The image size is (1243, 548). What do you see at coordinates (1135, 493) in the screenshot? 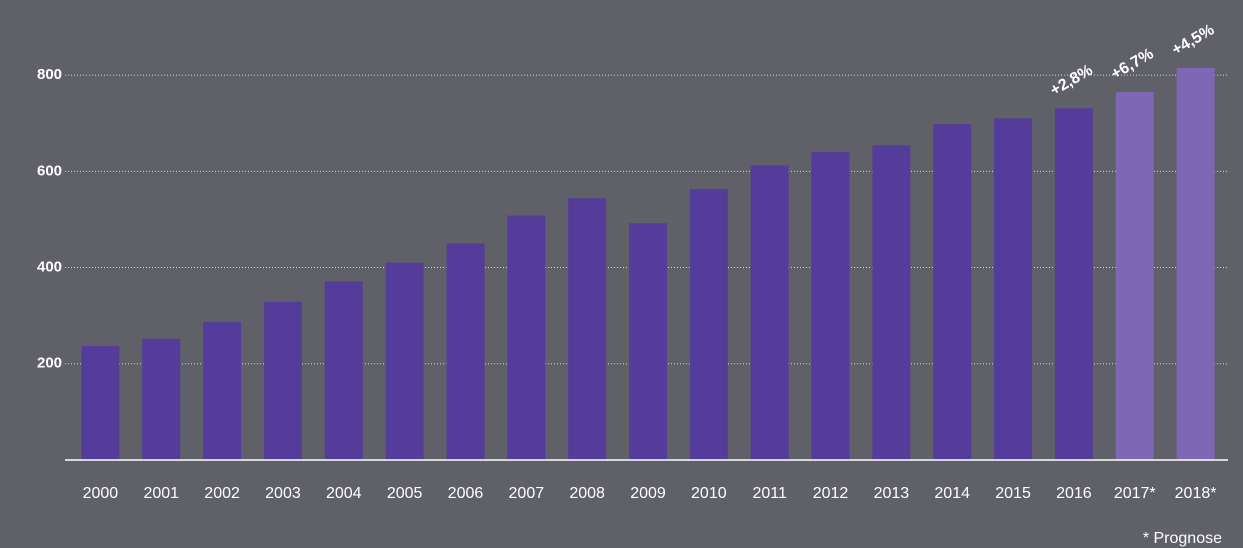
I see `x-tick-label: 2017*` at bounding box center [1135, 493].